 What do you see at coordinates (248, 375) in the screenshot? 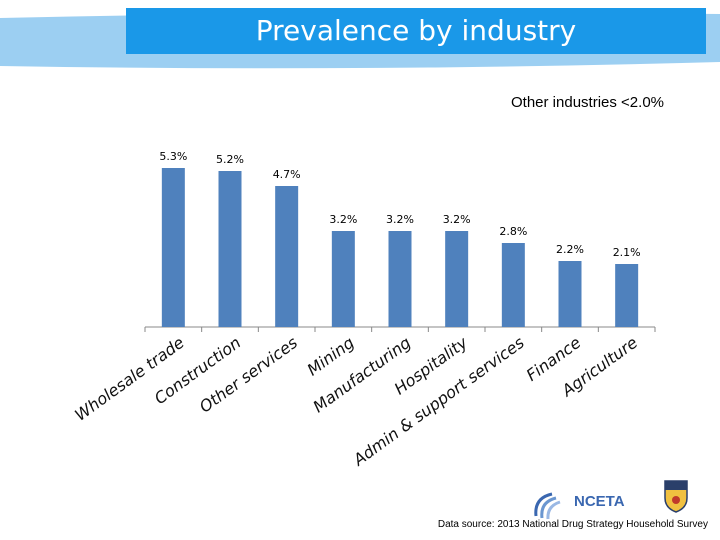
I see `x-tick-label: Other services` at bounding box center [248, 375].